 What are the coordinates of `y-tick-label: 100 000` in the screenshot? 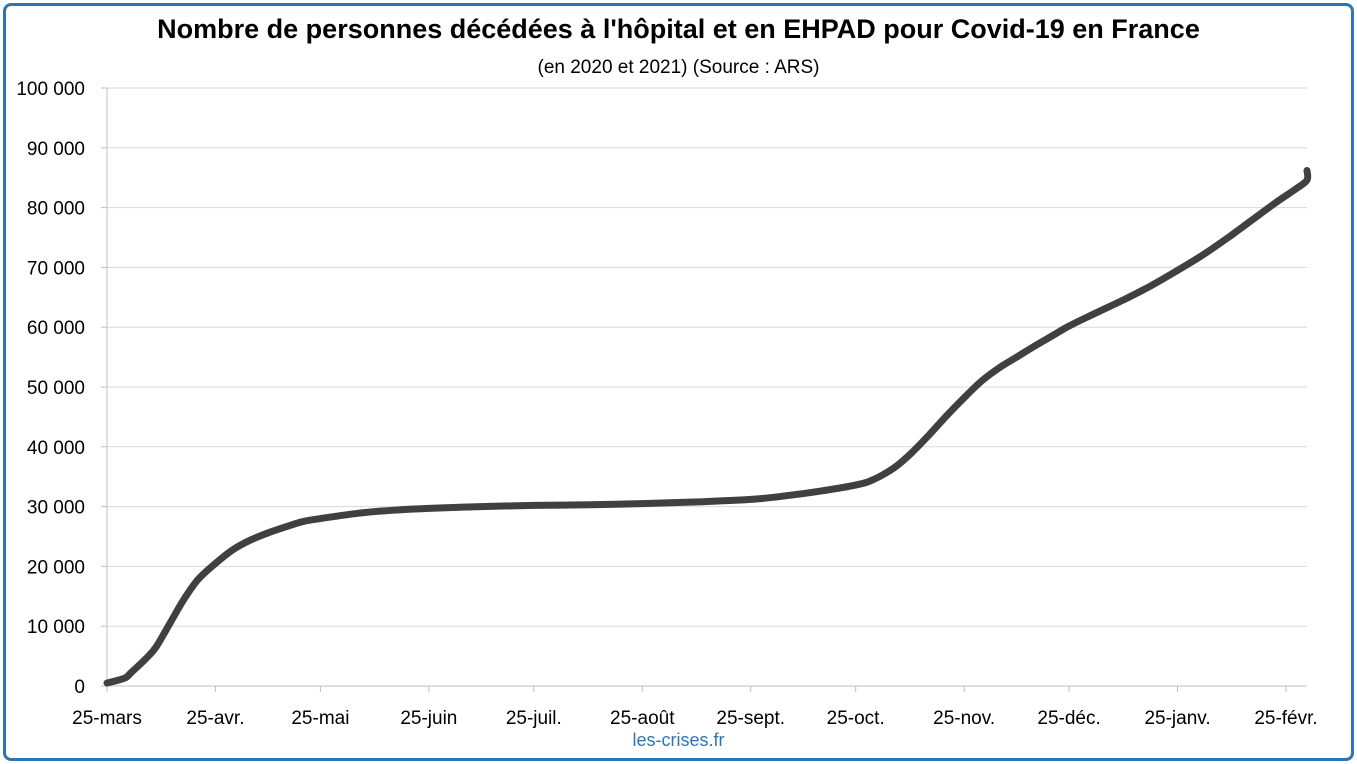 It's located at (50, 89).